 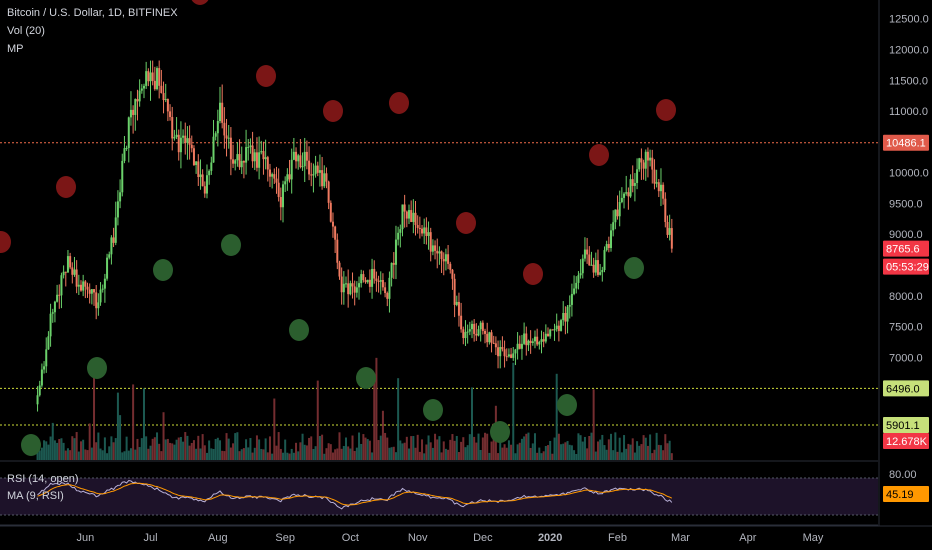 What do you see at coordinates (31, 445) in the screenshot?
I see `buy-signal-circle` at bounding box center [31, 445].